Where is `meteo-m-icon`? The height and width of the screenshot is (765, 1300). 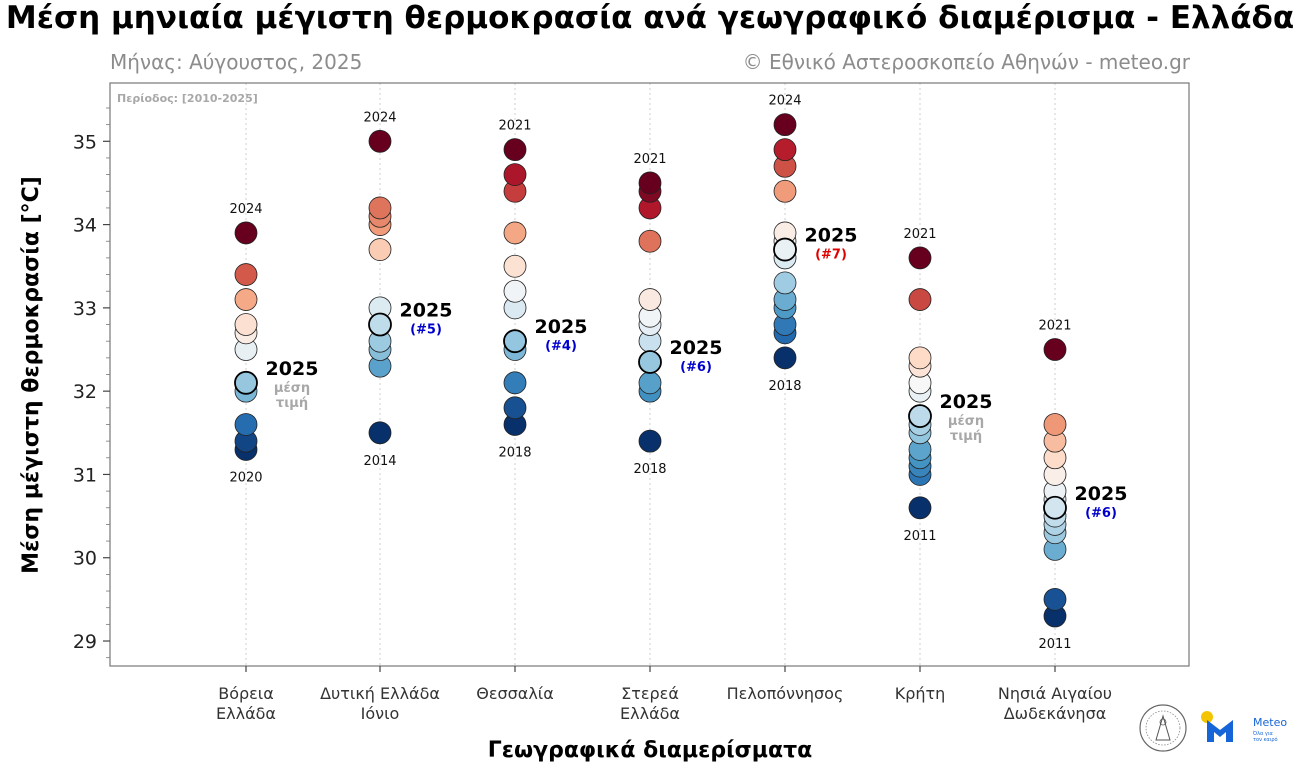 meteo-m-icon is located at coordinates (1220, 731).